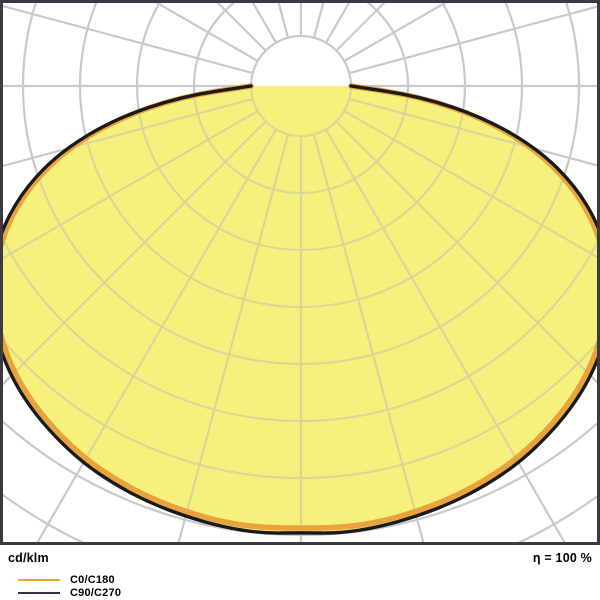 This screenshot has width=600, height=600. I want to click on efficiency-label: η = 100 %, so click(562, 558).